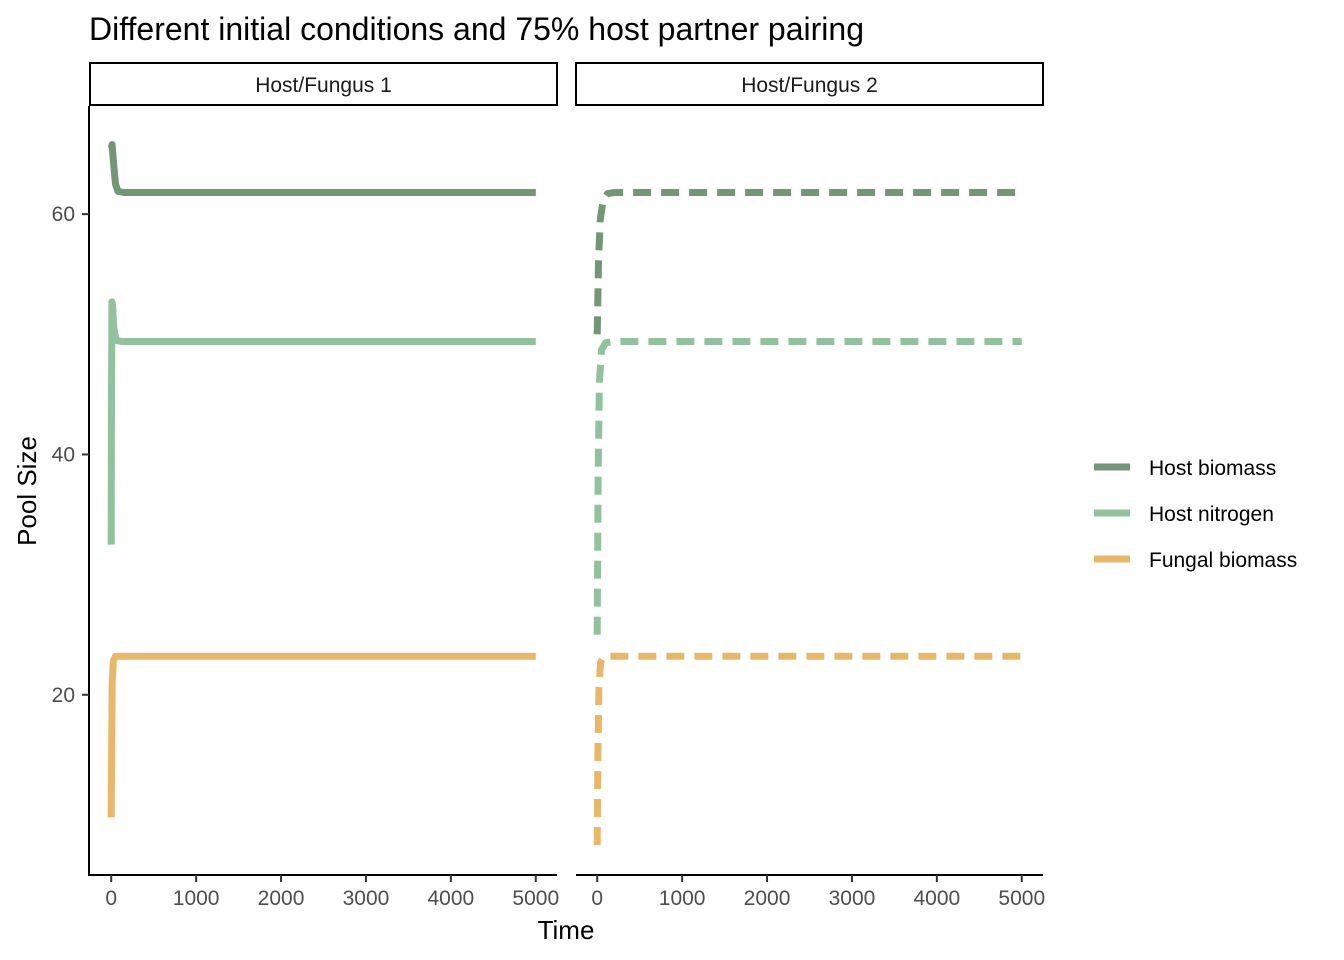 This screenshot has height=960, width=1344. I want to click on legend: Host biomass Host nitrogen Fungal biomass, so click(1195, 514).